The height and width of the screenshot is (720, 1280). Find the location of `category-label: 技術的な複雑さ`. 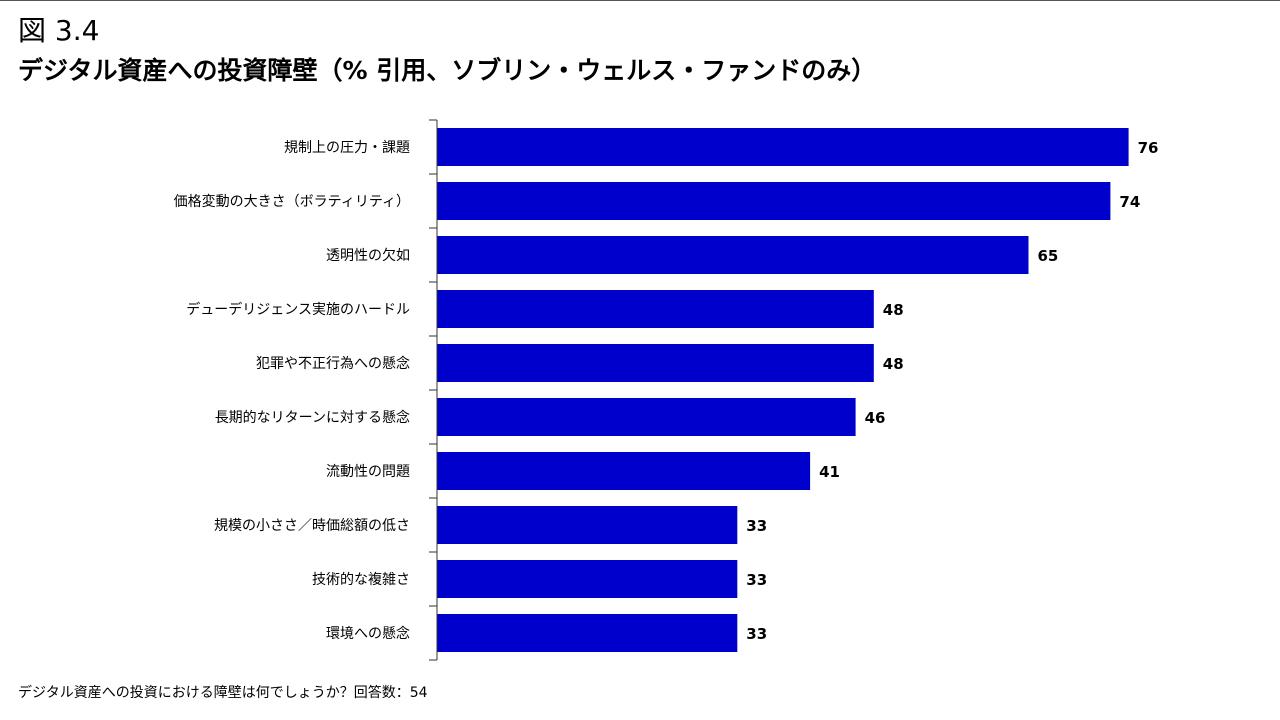

category-label: 技術的な複雑さ is located at coordinates (361, 579).